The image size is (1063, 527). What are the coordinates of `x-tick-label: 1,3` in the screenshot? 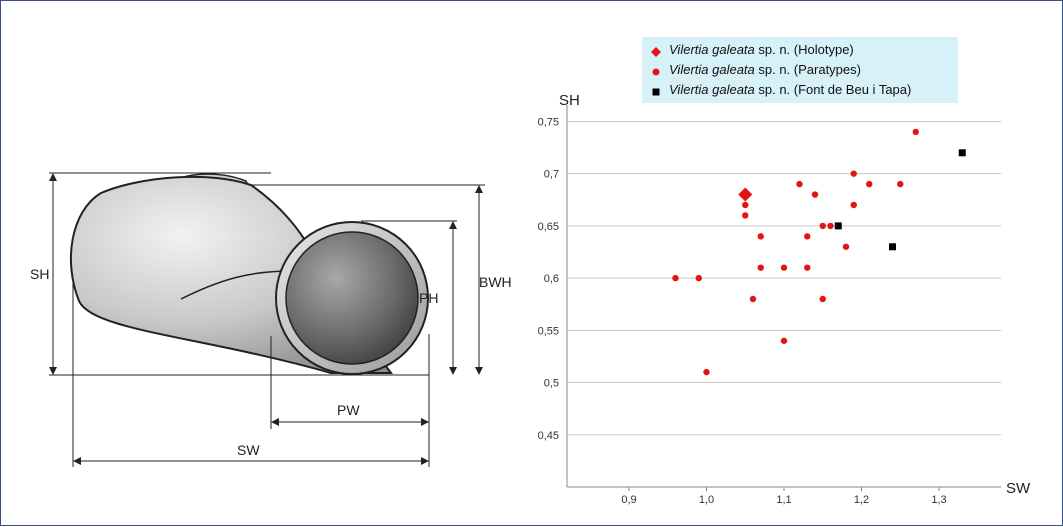 It's located at (938, 500).